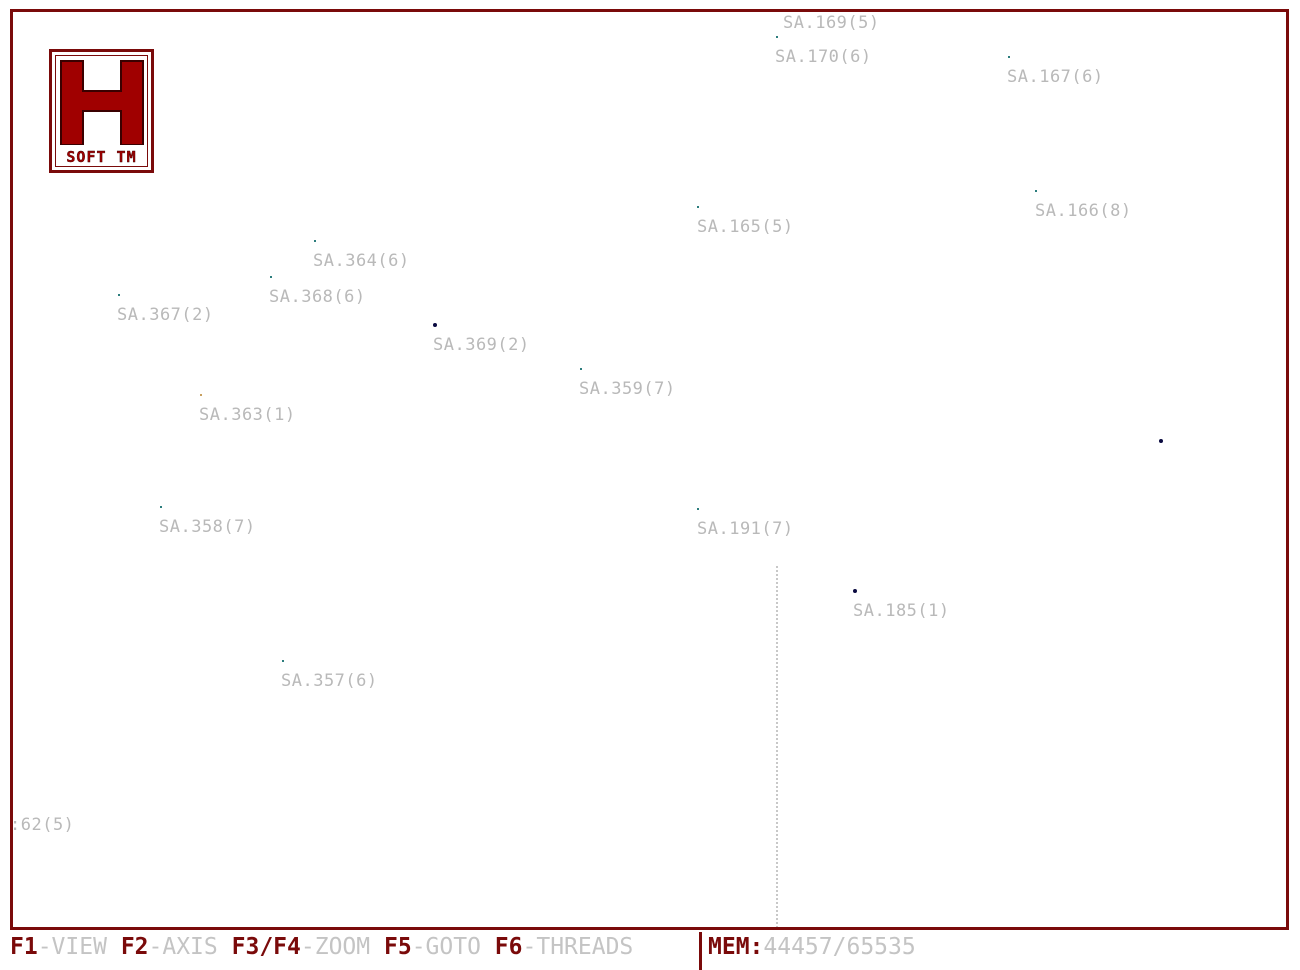 The width and height of the screenshot is (1300, 970). What do you see at coordinates (335, 947) in the screenshot?
I see `f3-f4-label: -ZOOM` at bounding box center [335, 947].